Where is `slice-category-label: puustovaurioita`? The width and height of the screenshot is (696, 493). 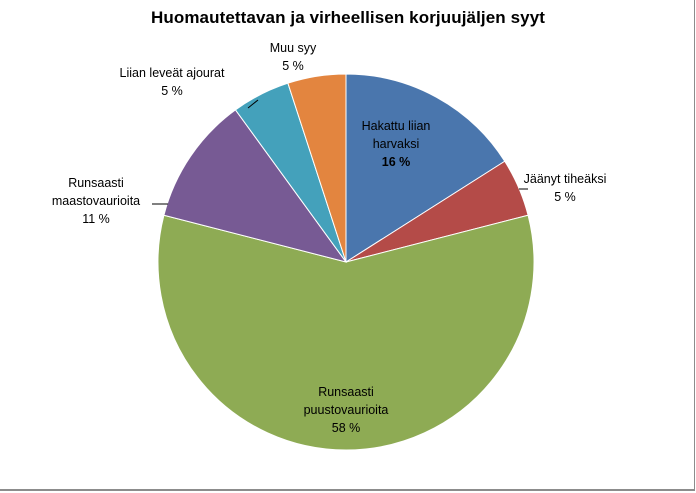 slice-category-label: puustovaurioita is located at coordinates (346, 410).